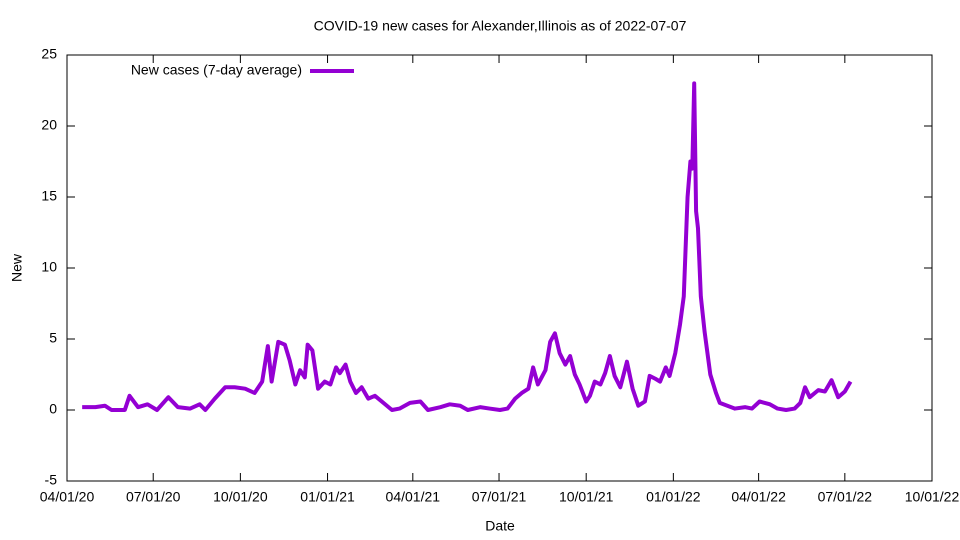 This screenshot has width=960, height=540. Describe the element at coordinates (758, 497) in the screenshot. I see `x-tick-label: 04/01/22` at that location.